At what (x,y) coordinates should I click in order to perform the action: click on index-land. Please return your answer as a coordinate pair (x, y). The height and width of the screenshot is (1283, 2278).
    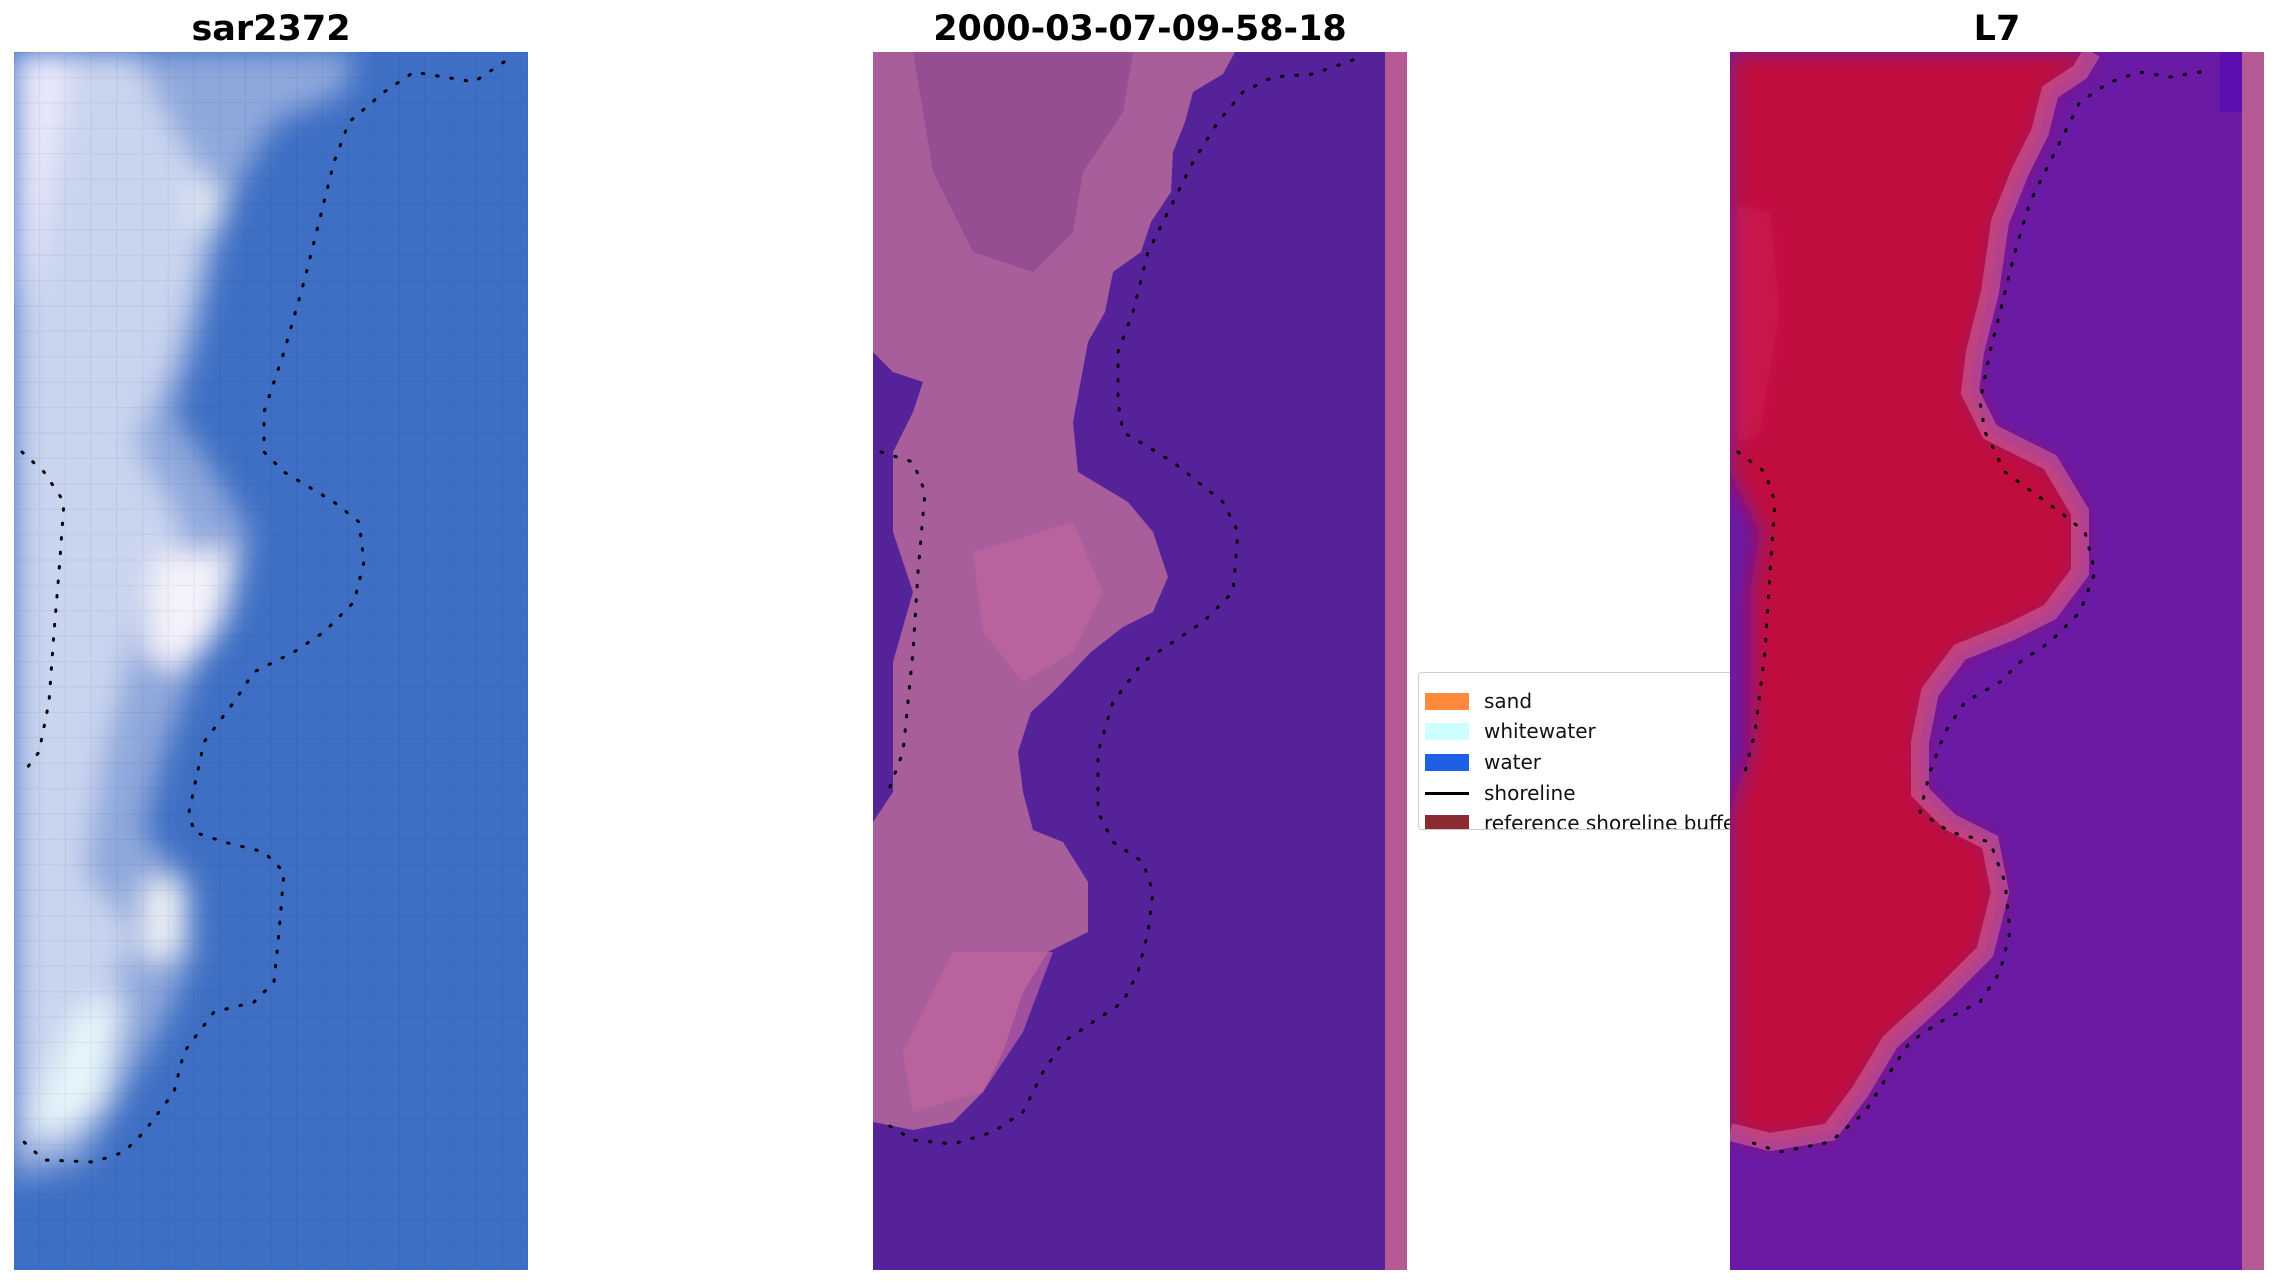
    Looking at the image, I should click on (1911, 597).